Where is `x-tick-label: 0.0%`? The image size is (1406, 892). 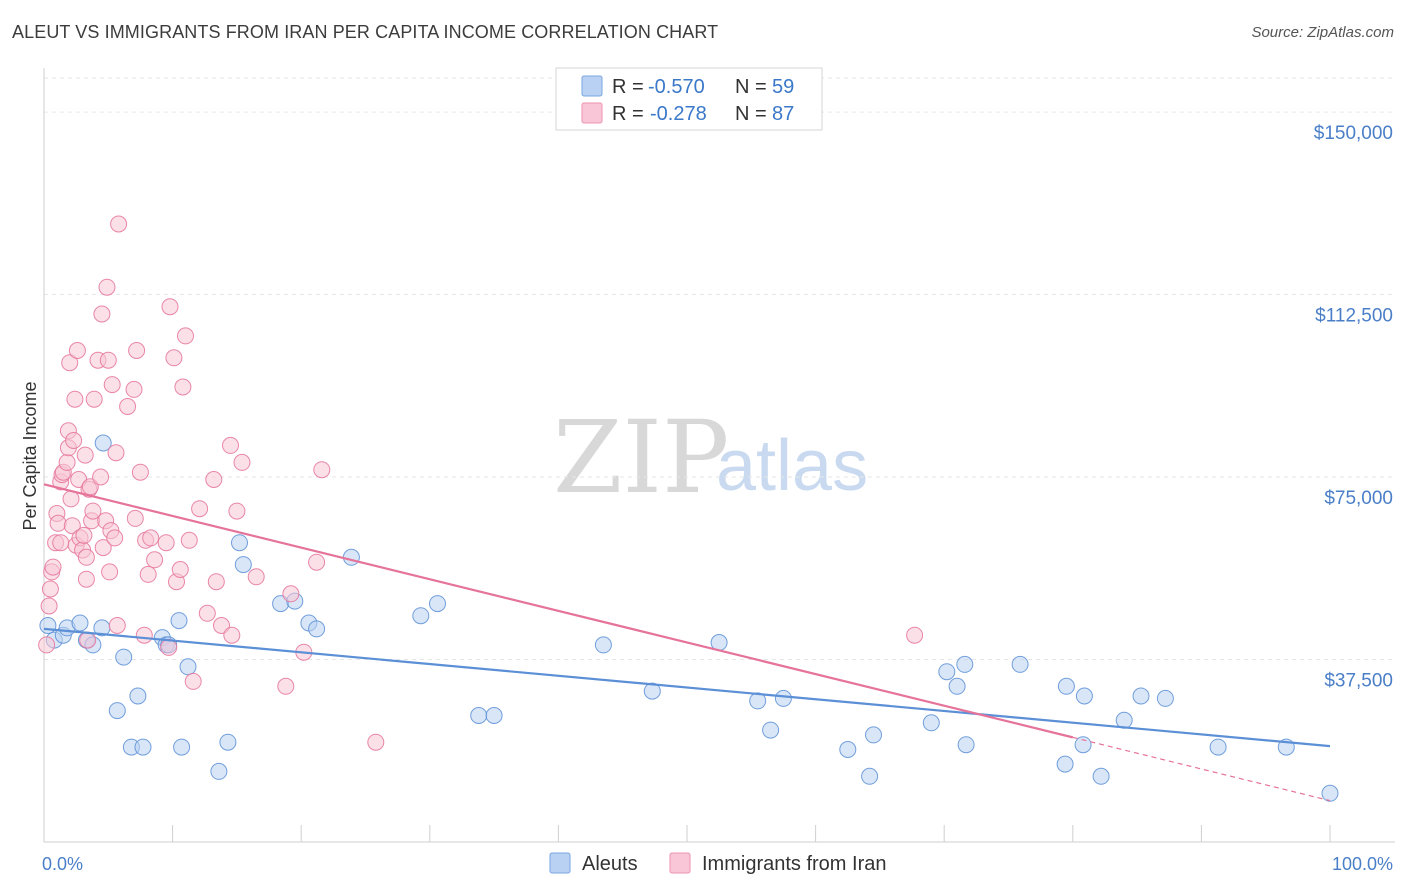 x-tick-label: 0.0% is located at coordinates (62, 864).